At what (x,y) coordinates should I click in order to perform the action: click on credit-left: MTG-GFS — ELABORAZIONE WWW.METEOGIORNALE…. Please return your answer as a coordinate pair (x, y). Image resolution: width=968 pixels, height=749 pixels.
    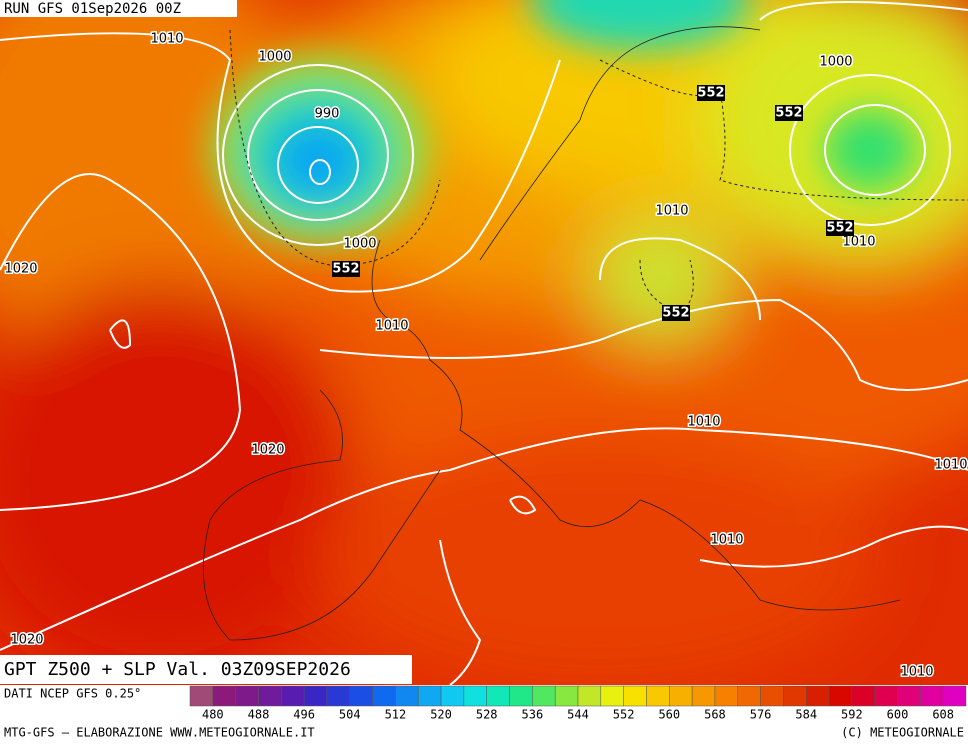
    Looking at the image, I should click on (159, 733).